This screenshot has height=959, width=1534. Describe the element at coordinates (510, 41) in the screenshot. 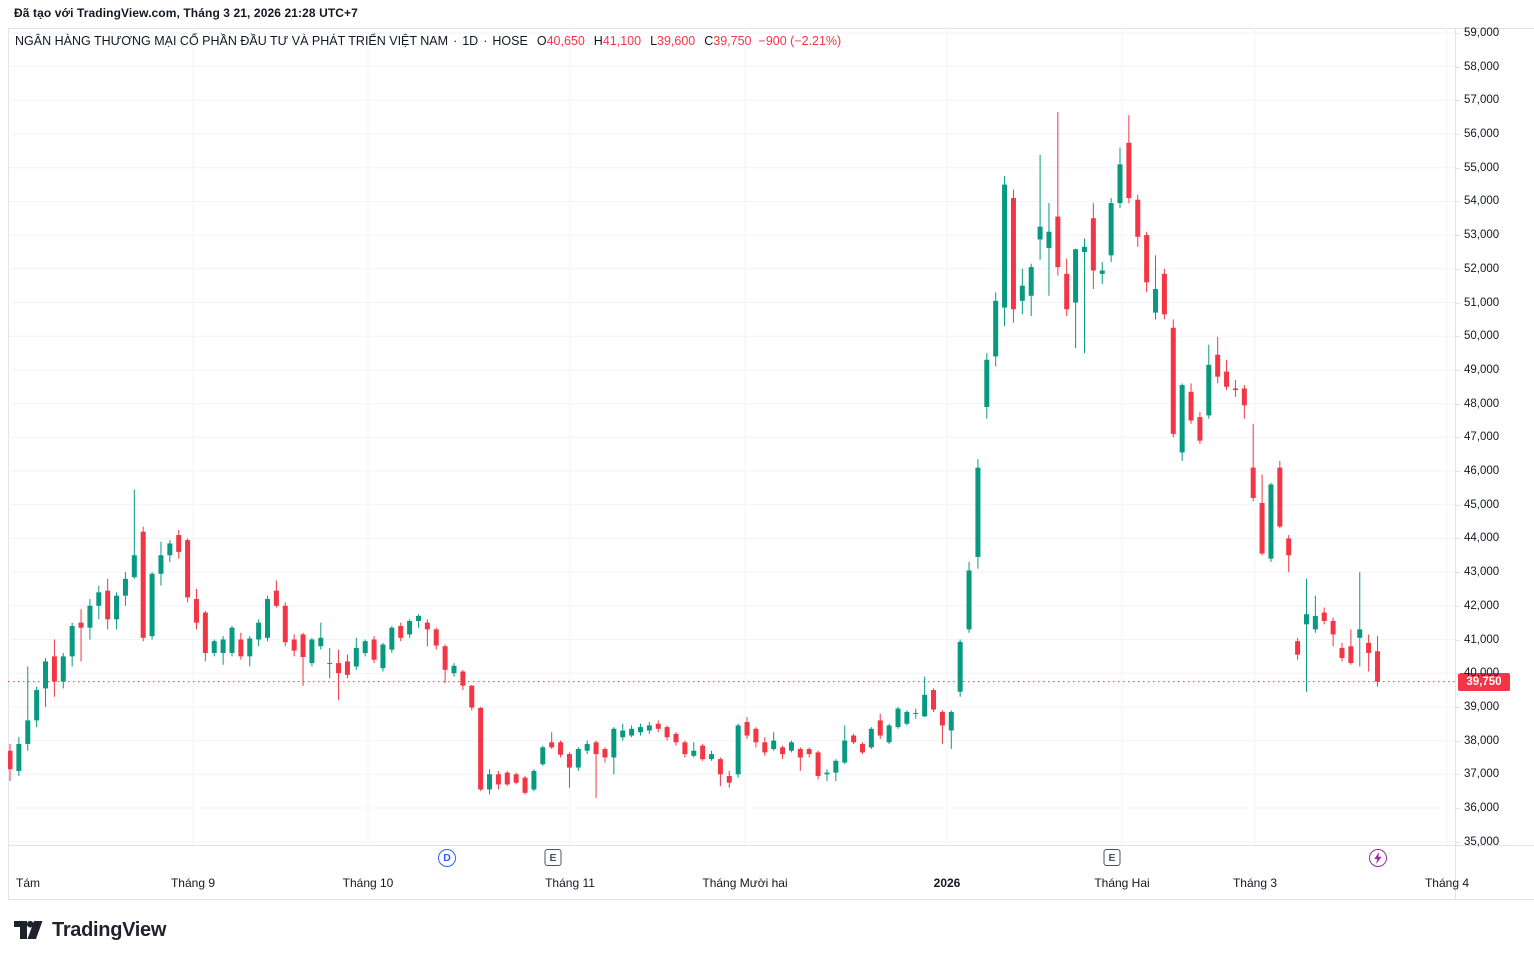

I see `exchange-label: HOSE` at that location.